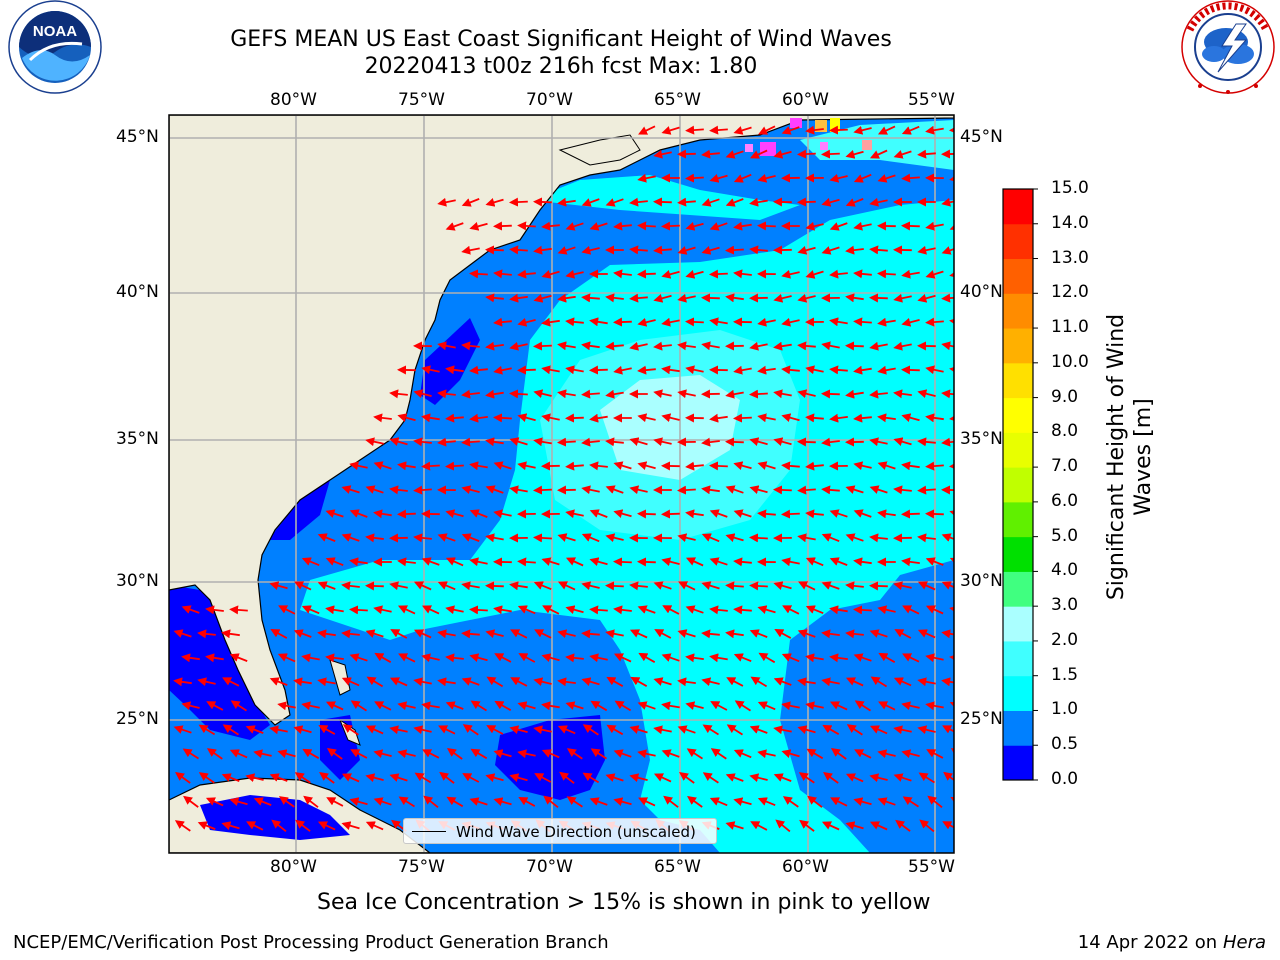 This screenshot has height=960, width=1280. Describe the element at coordinates (560, 831) in the screenshot. I see `map-legend: Wind Wave Direction (unscaled)` at that location.